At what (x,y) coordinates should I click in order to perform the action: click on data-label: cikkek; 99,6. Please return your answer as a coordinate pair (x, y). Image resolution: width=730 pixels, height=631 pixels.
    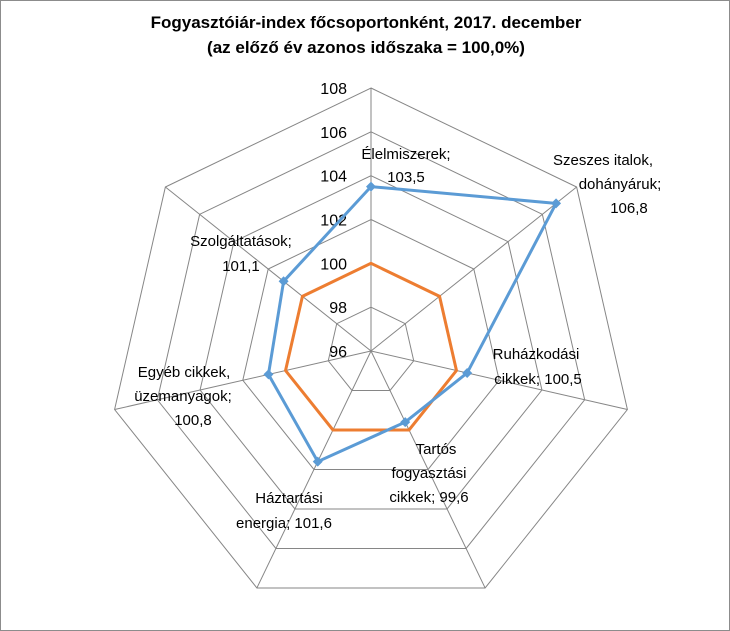
    Looking at the image, I should click on (428, 497).